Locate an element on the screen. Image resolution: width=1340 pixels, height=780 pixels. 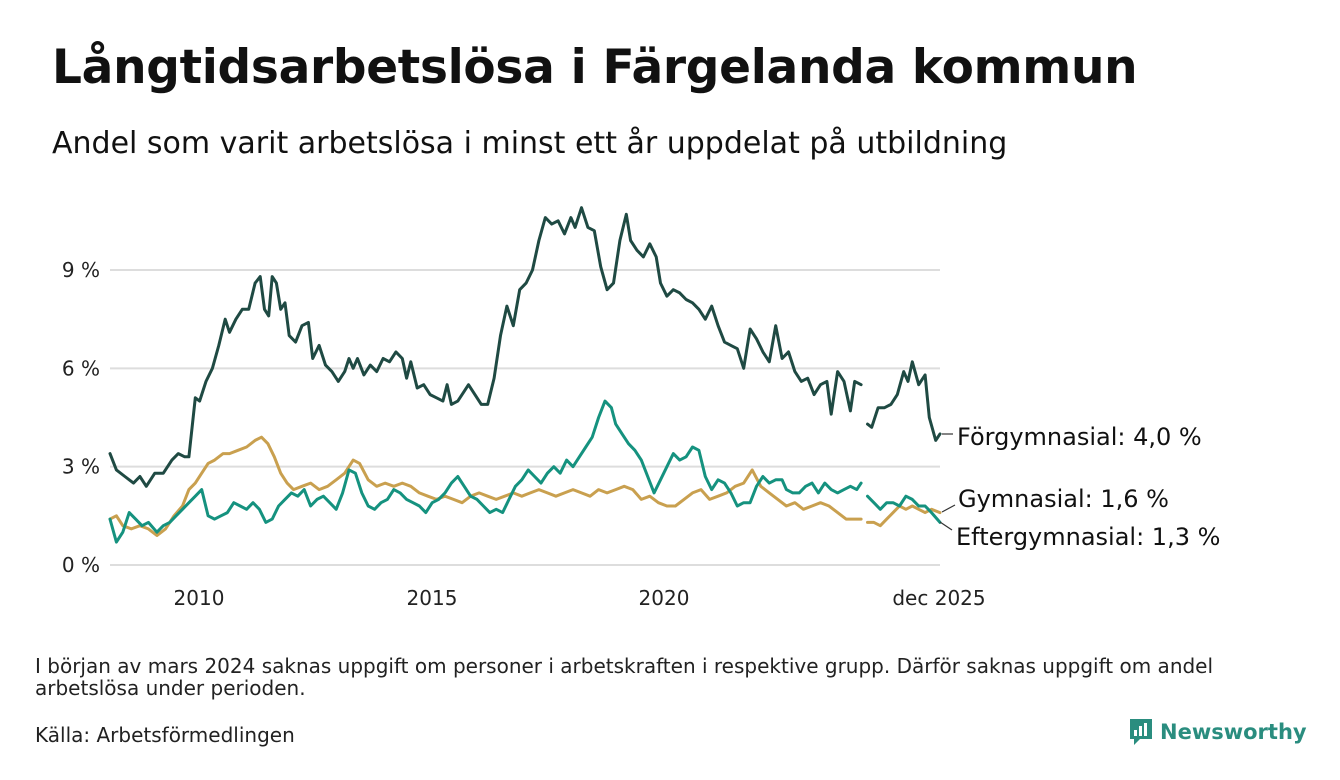
chart-title: Långtidsarbetslösa i Färgelanda kommun is located at coordinates (595, 67).